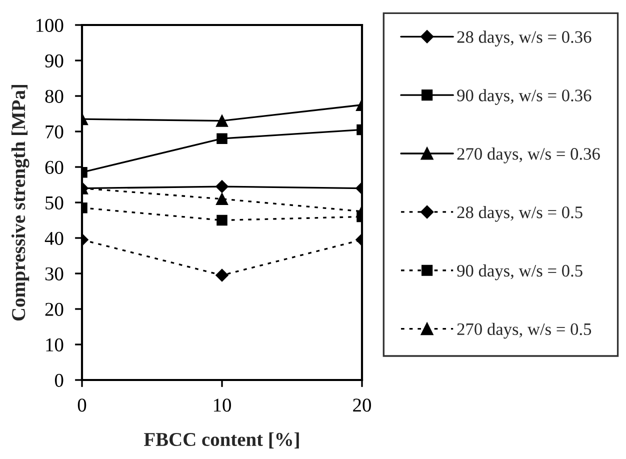 The image size is (626, 459). I want to click on legend-label: 90 days, w/s = 0.36, so click(524, 97).